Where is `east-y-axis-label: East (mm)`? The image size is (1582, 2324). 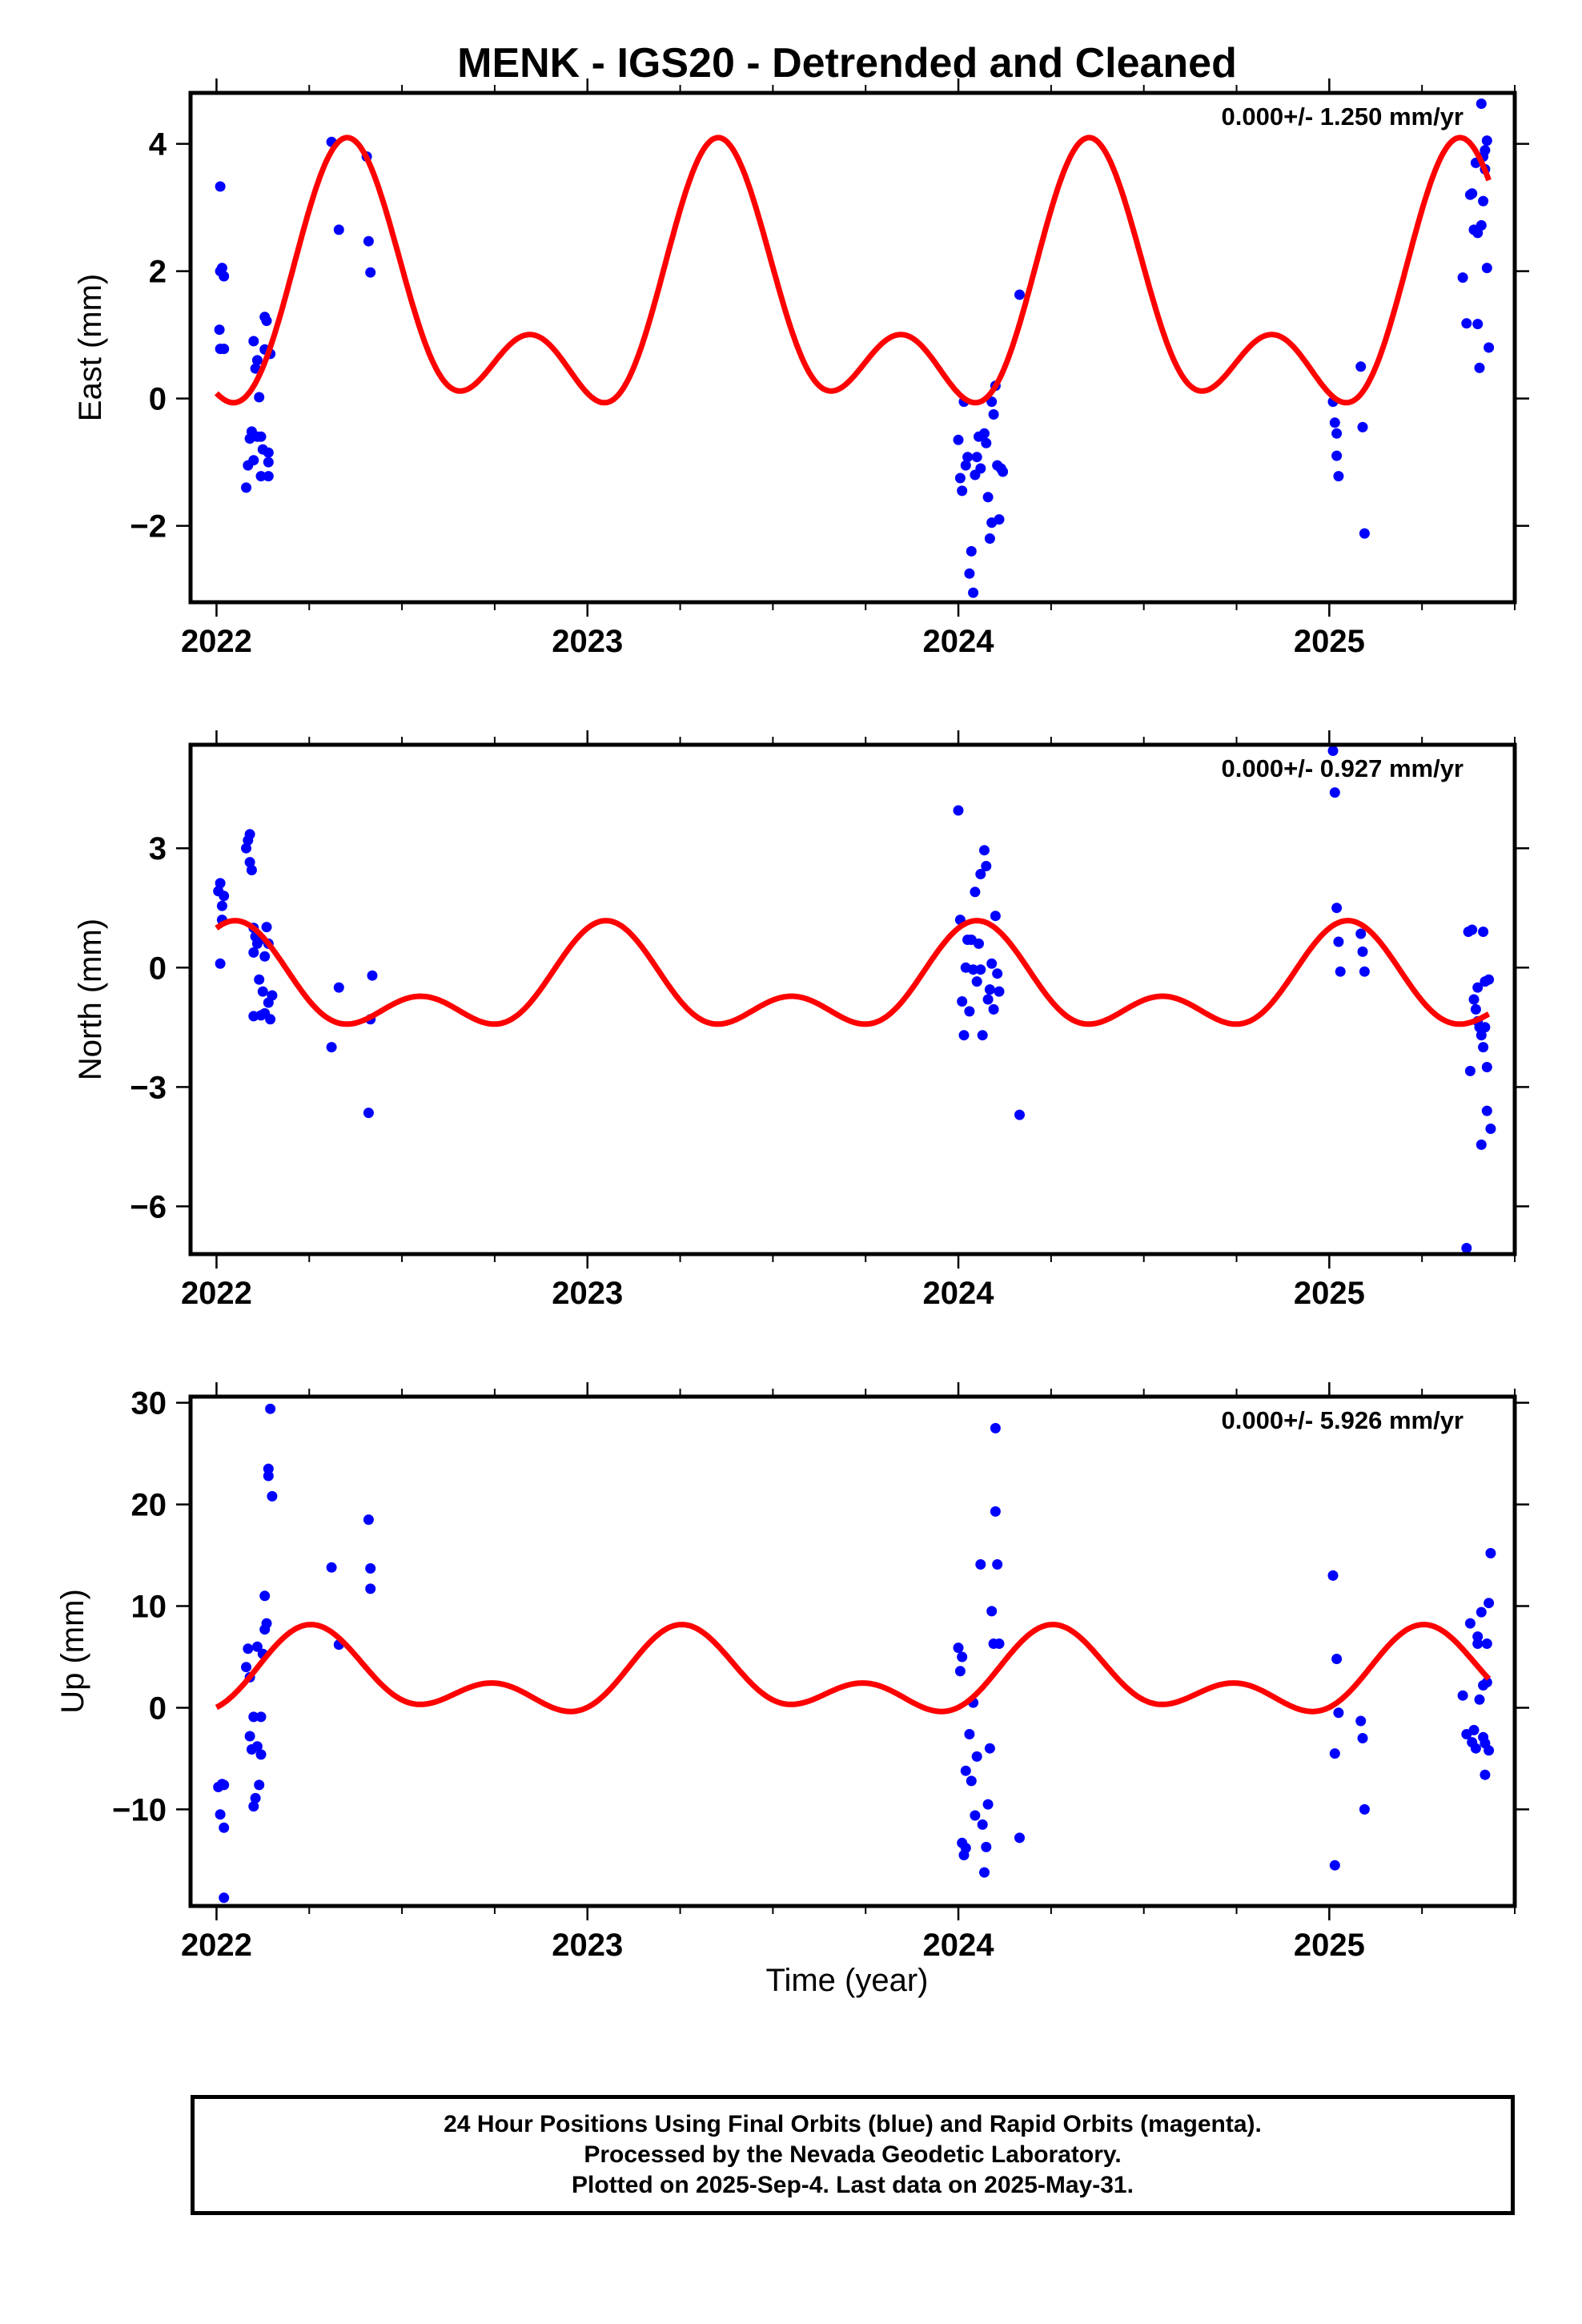
east-y-axis-label: East (mm) is located at coordinates (91, 347).